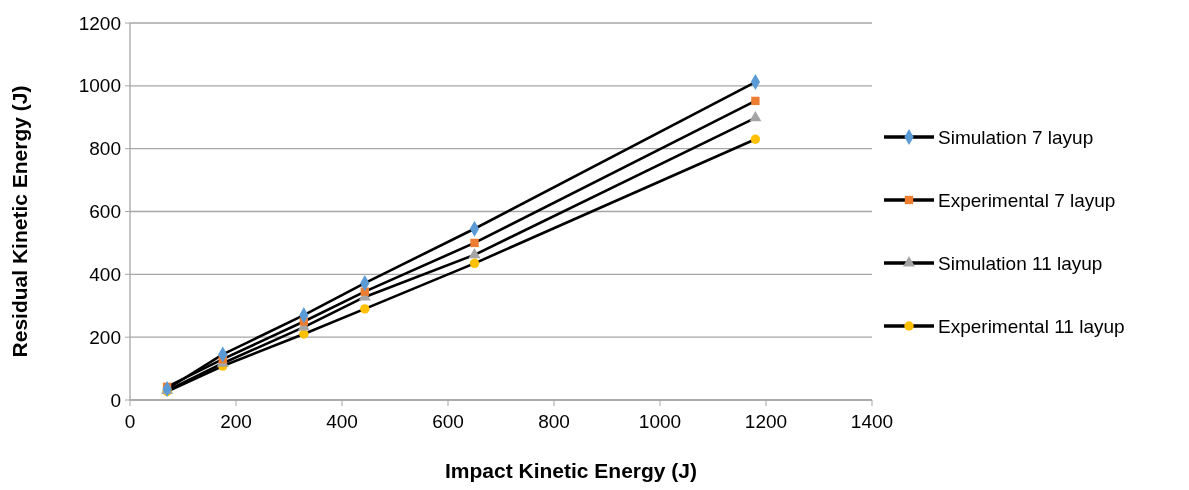 Image resolution: width=1189 pixels, height=490 pixels. I want to click on y-tick-label: 0, so click(115, 400).